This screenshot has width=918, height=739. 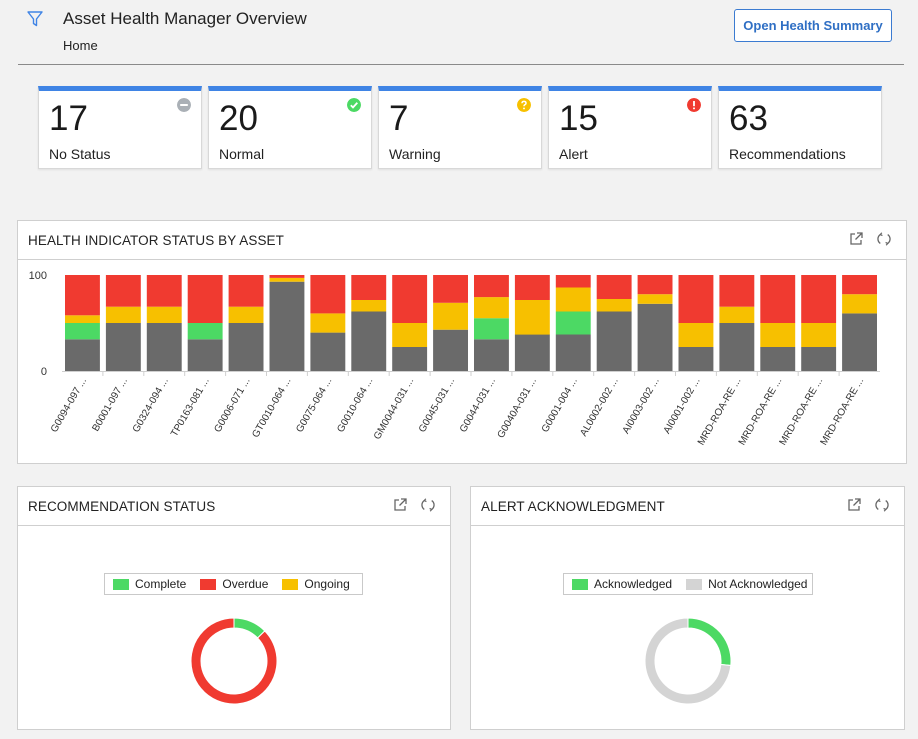 What do you see at coordinates (80, 45) in the screenshot?
I see `breadcrumb: Home` at bounding box center [80, 45].